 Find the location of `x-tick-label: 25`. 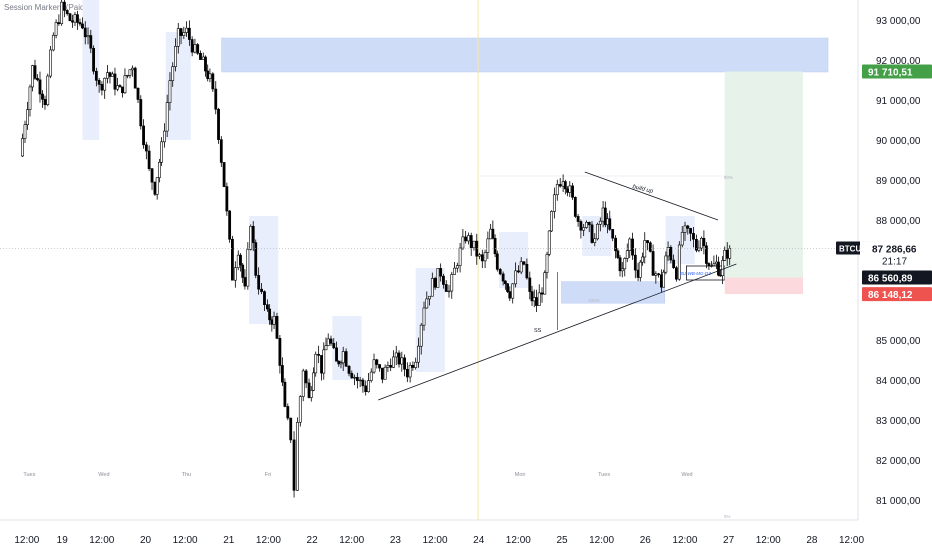

x-tick-label: 25 is located at coordinates (562, 540).